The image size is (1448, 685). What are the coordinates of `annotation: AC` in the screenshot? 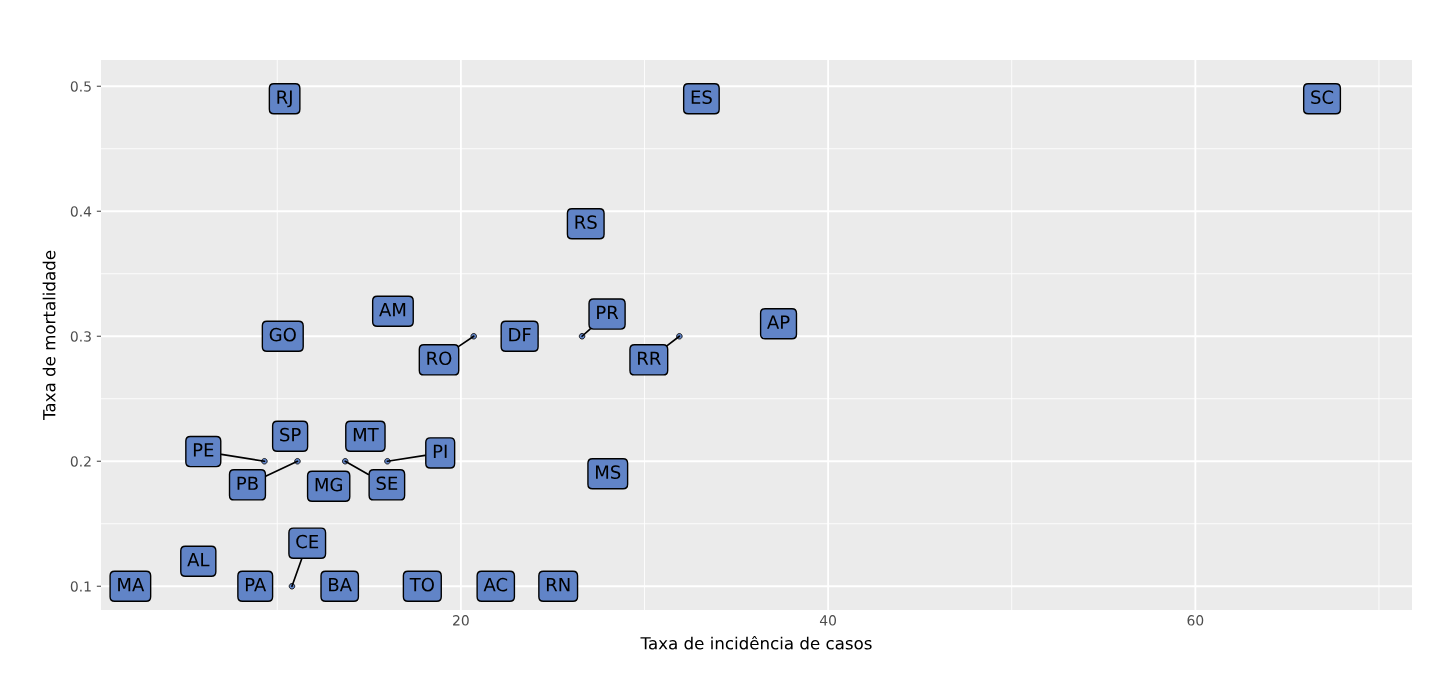 It's located at (495, 584).